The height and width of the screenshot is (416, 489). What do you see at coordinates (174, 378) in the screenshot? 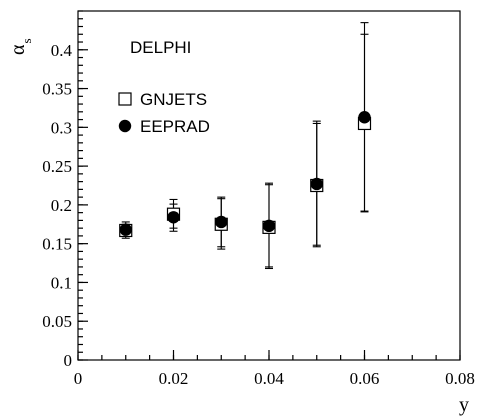
I see `x-tick-label: 0.02` at bounding box center [174, 378].